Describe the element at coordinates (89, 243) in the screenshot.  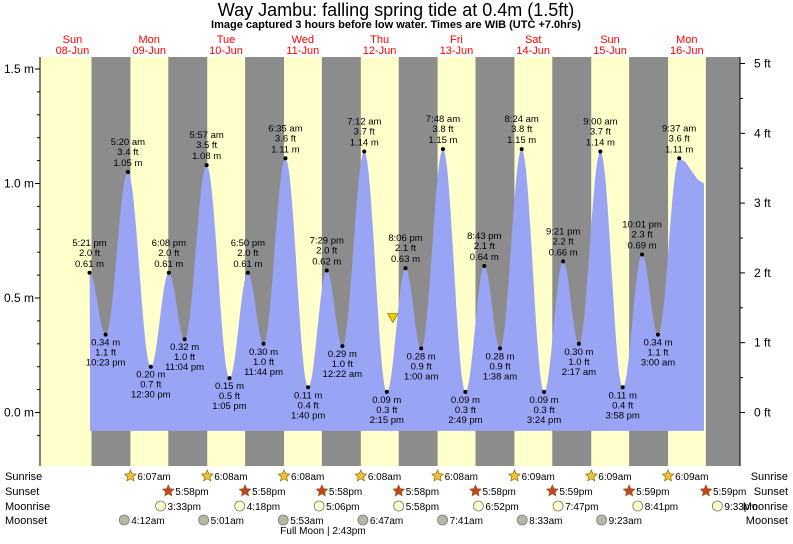
I see `high-time: 5:21 pm` at that location.